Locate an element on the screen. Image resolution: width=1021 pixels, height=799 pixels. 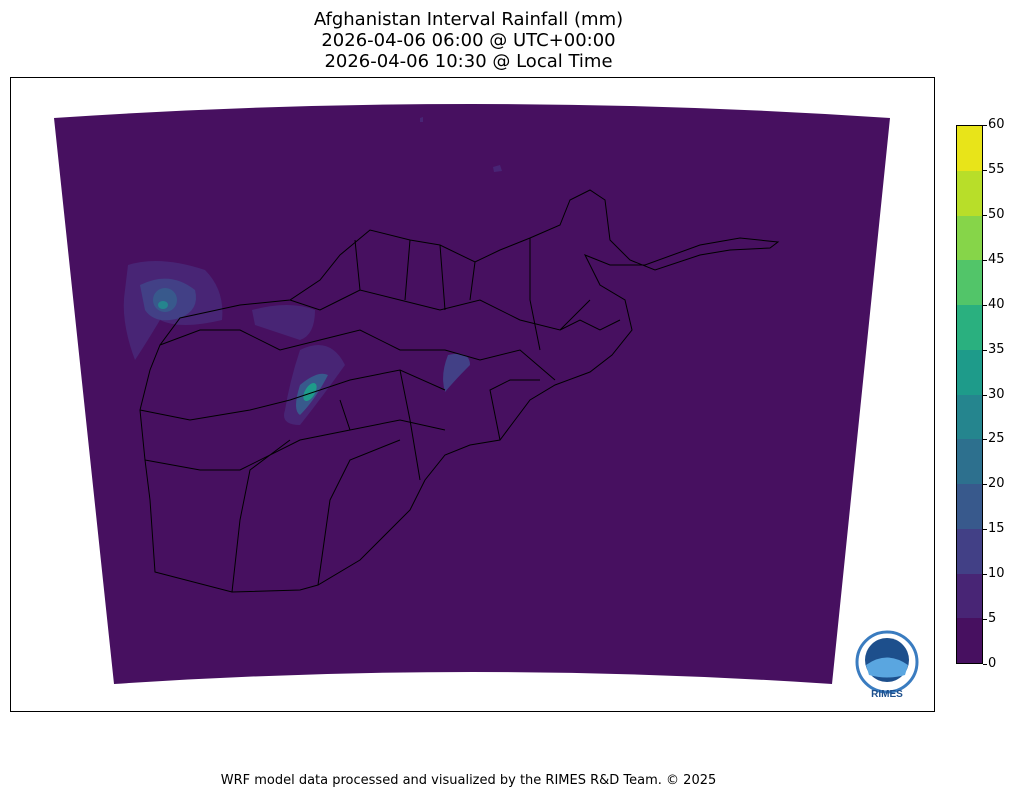
colorbar-tick-label: 35 is located at coordinates (994, 349).